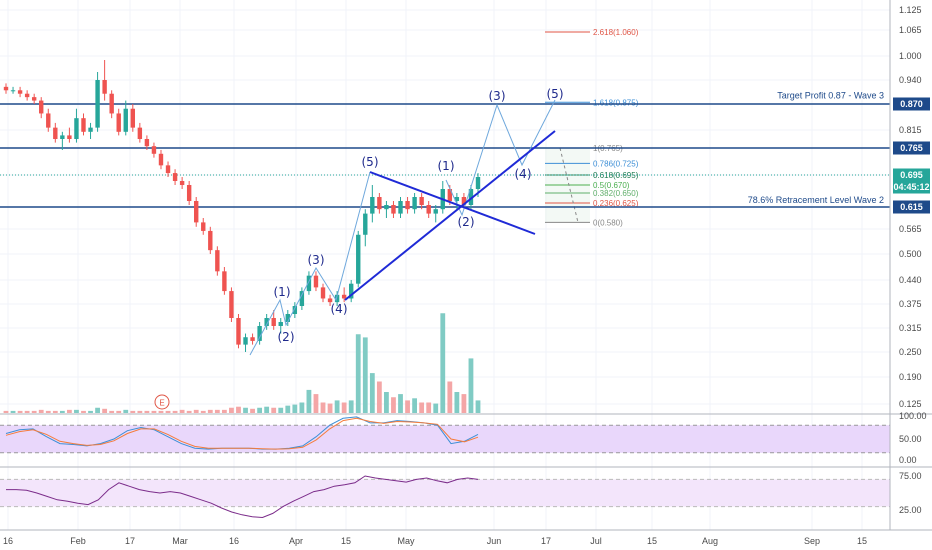  What do you see at coordinates (611, 185) in the screenshot?
I see `fib-label: 0.5(0.670)` at bounding box center [611, 185].